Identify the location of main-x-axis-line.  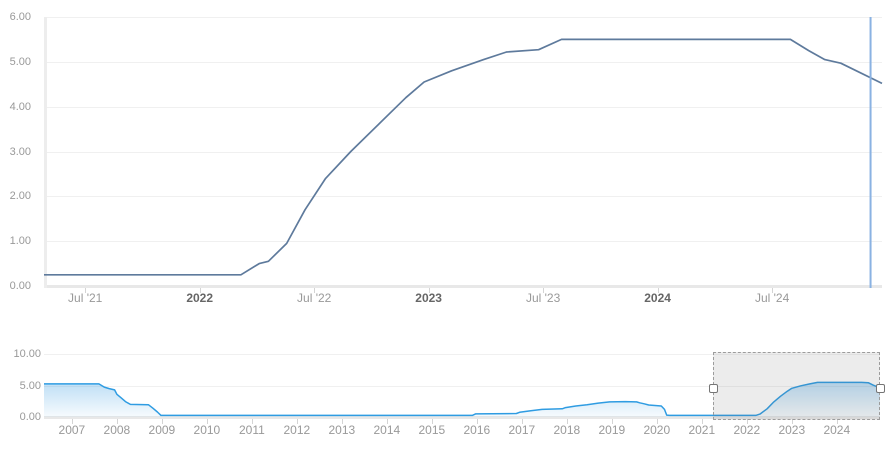
(463, 286).